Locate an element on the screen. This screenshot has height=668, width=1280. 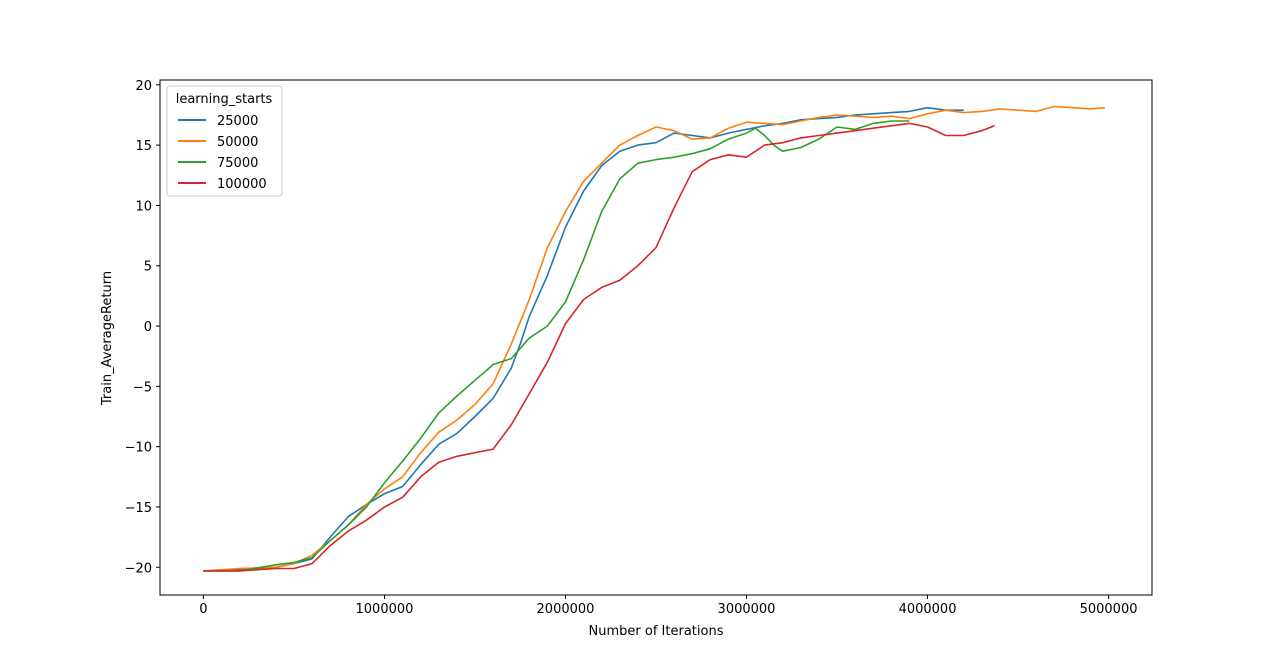
y-axis-label: Train_AverageReturn is located at coordinates (107, 338).